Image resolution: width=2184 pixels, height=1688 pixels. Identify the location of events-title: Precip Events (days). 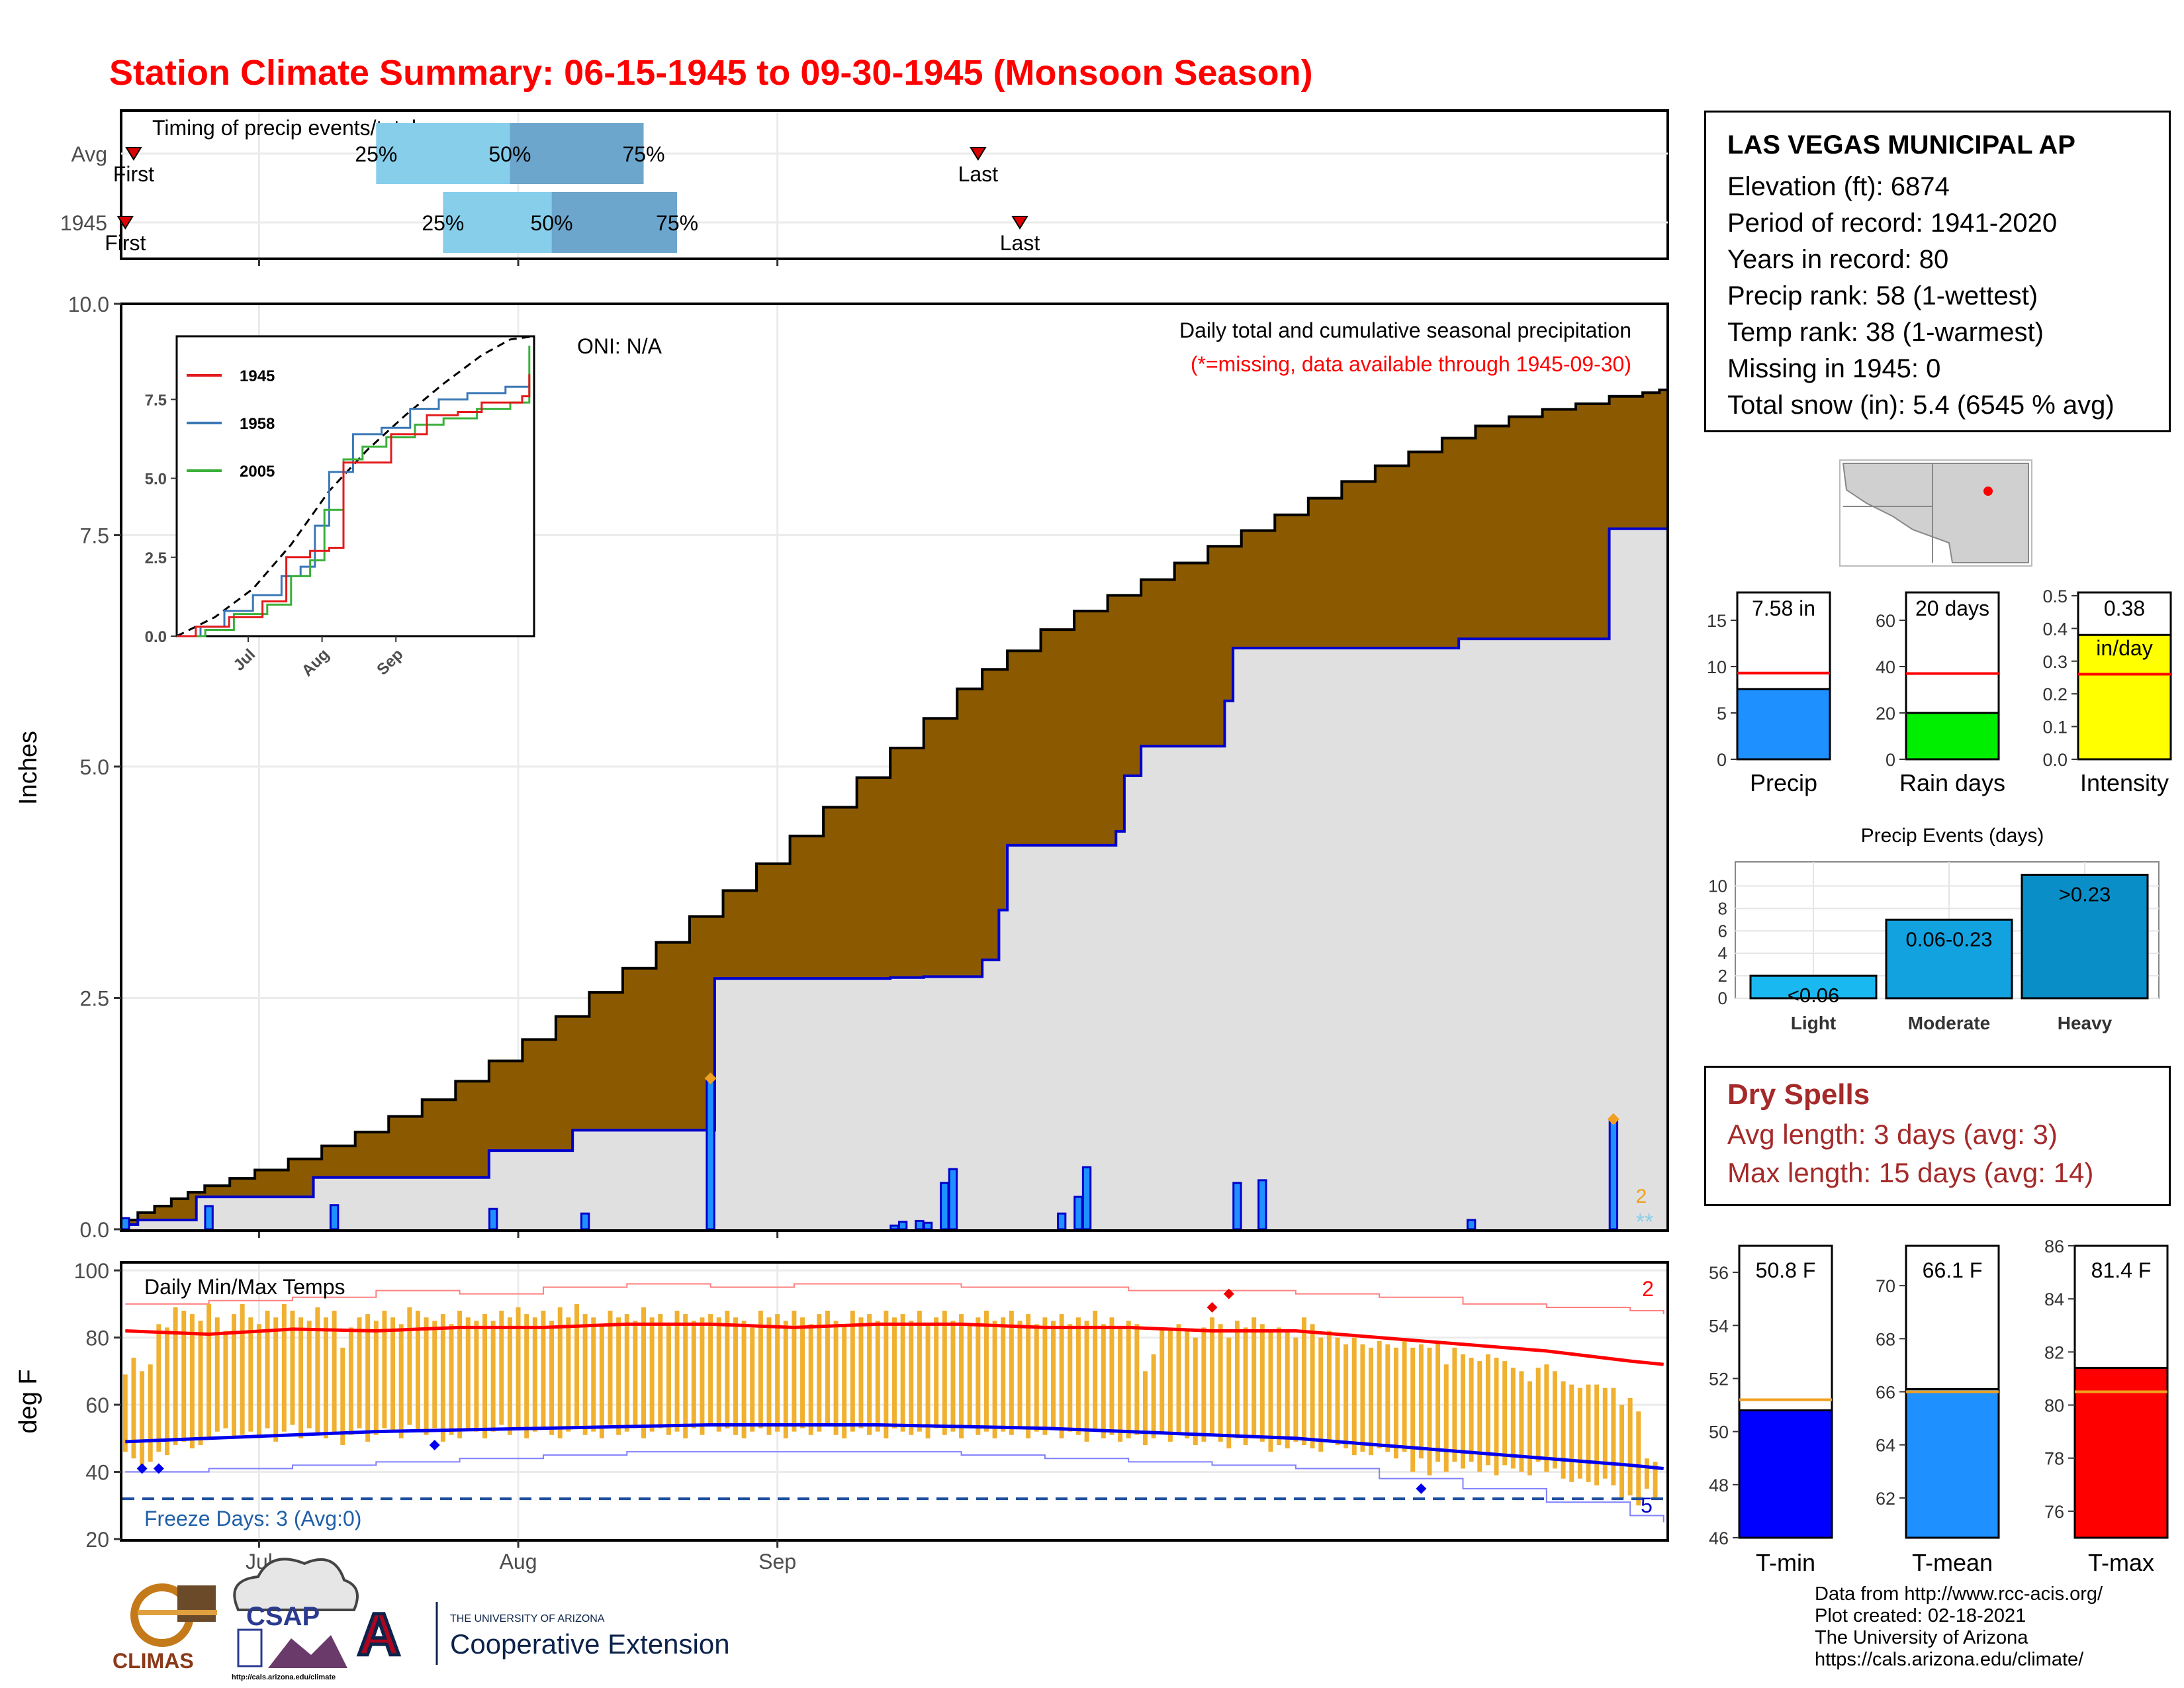
(1952, 836).